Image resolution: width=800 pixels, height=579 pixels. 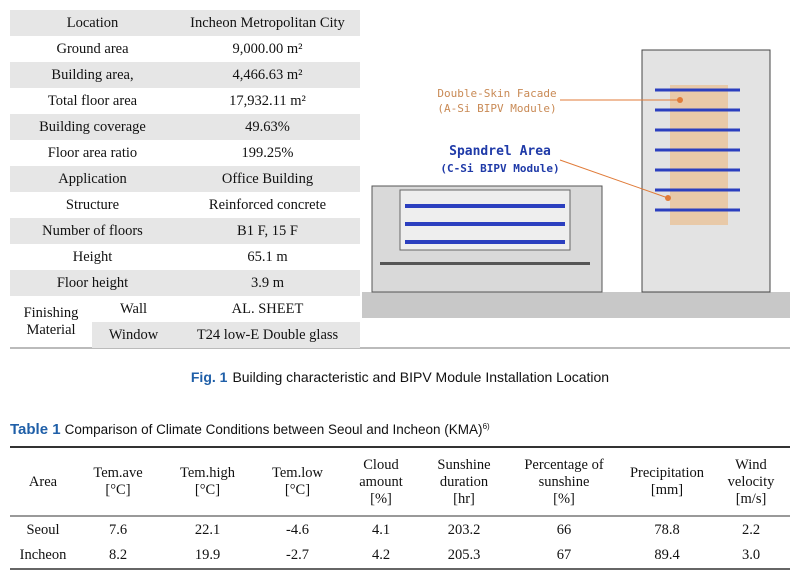 What do you see at coordinates (92, 179) in the screenshot?
I see `spec-label: Application` at bounding box center [92, 179].